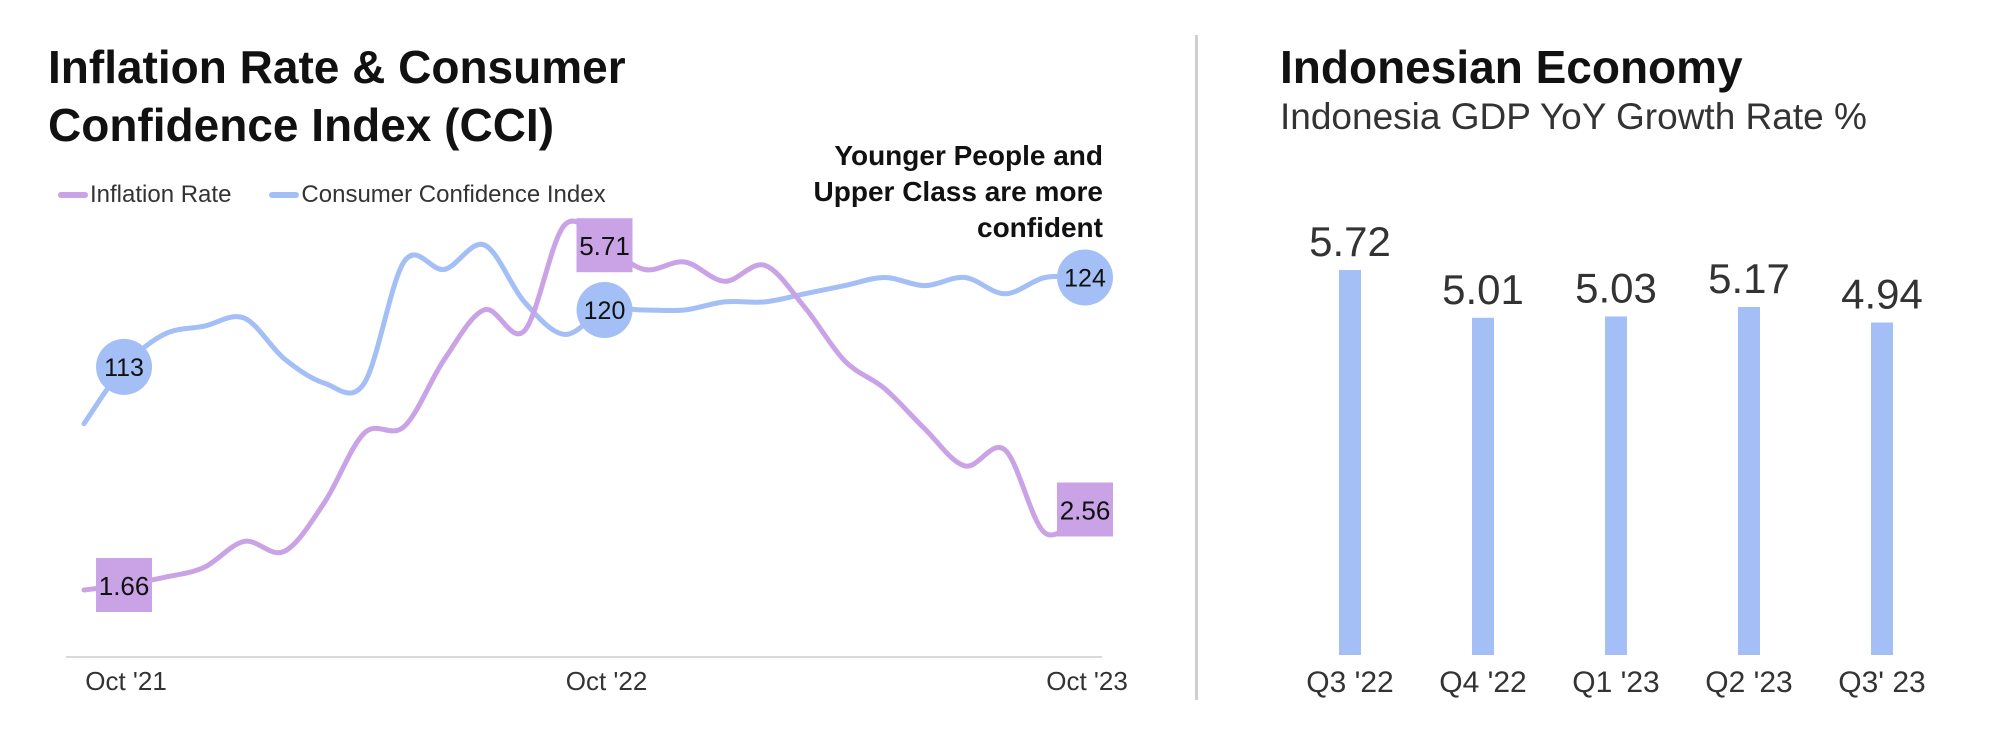 Image resolution: width=2000 pixels, height=739 pixels. Describe the element at coordinates (1615, 682) in the screenshot. I see `gdp-category-label: Q1 '23` at that location.